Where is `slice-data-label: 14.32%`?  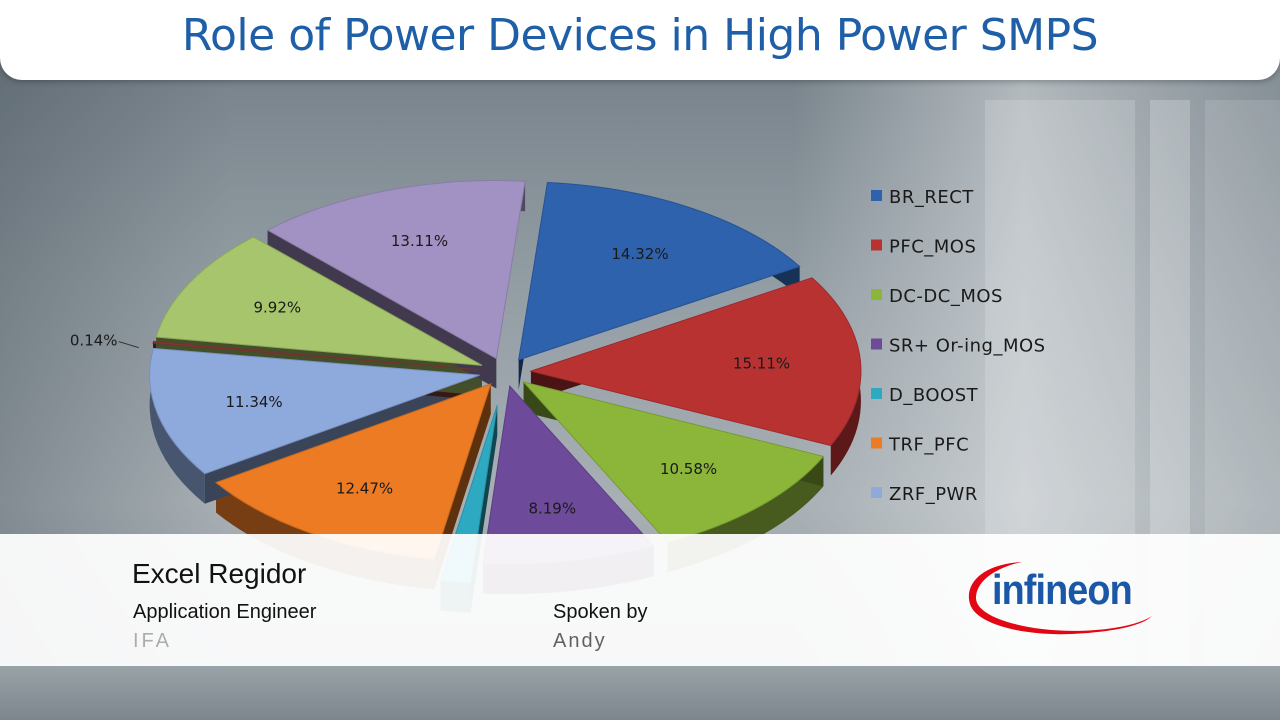 slice-data-label: 14.32% is located at coordinates (639, 254).